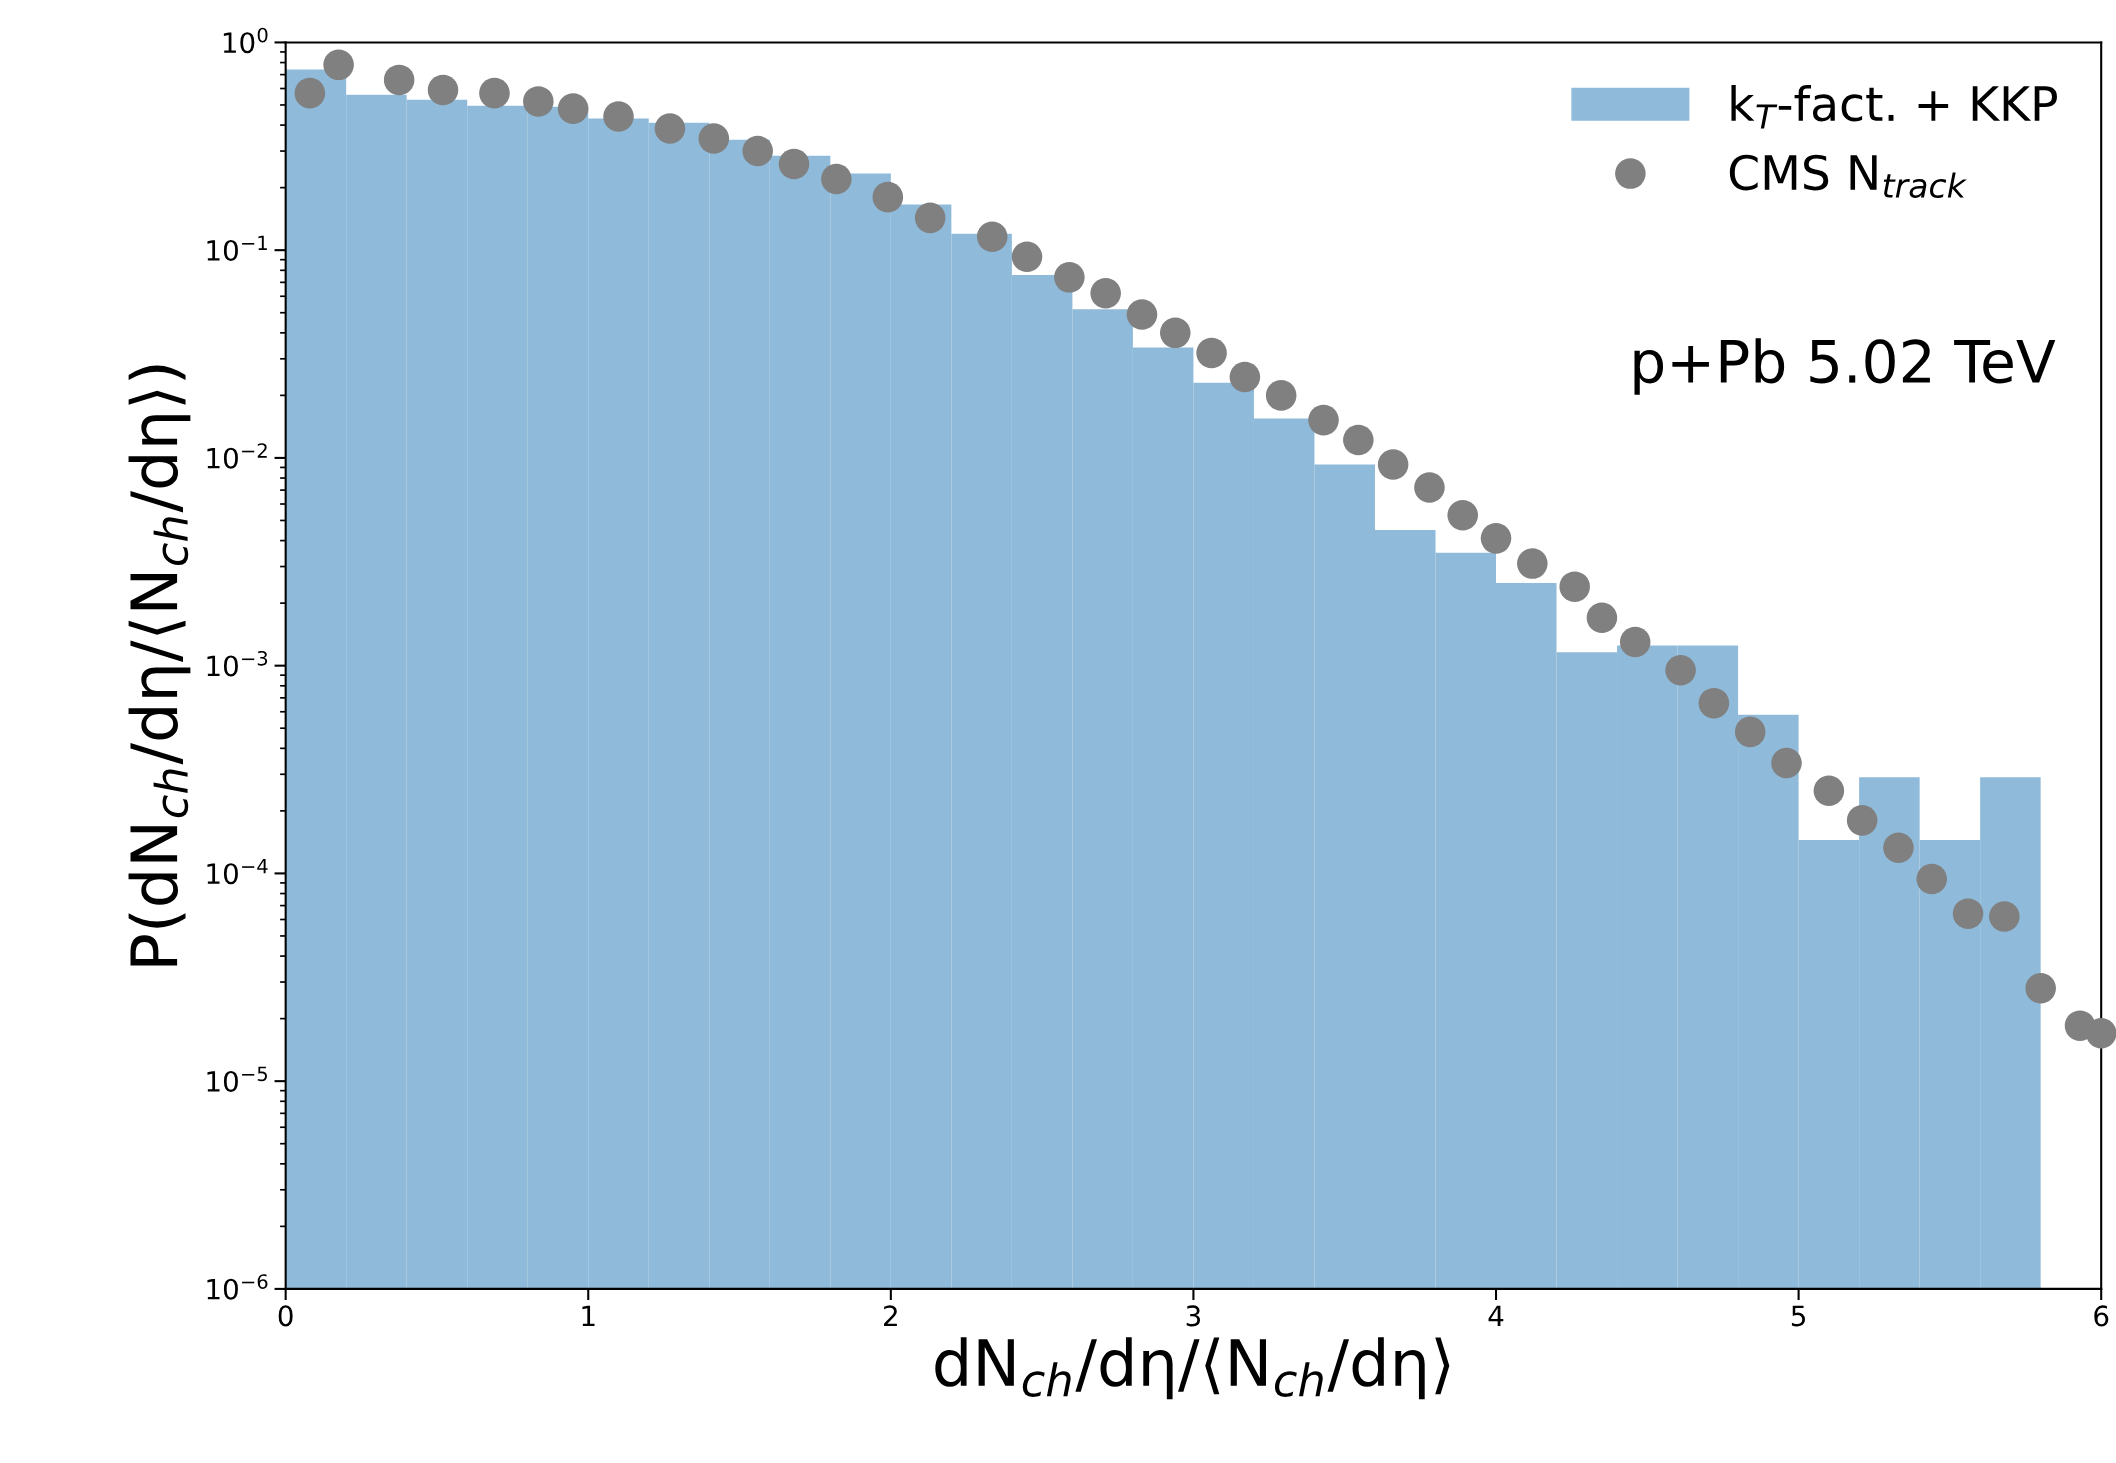 The width and height of the screenshot is (2116, 1463). What do you see at coordinates (2101, 1316) in the screenshot?
I see `x-tick-label: 6` at bounding box center [2101, 1316].